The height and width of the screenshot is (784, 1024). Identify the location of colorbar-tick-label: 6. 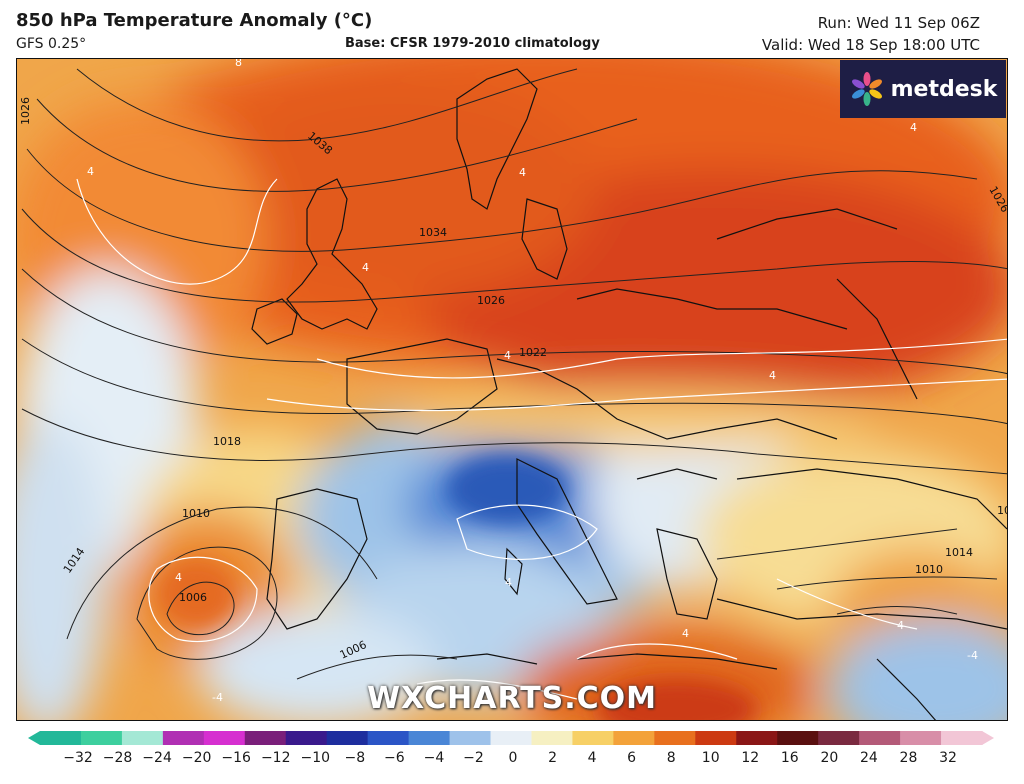
(632, 758).